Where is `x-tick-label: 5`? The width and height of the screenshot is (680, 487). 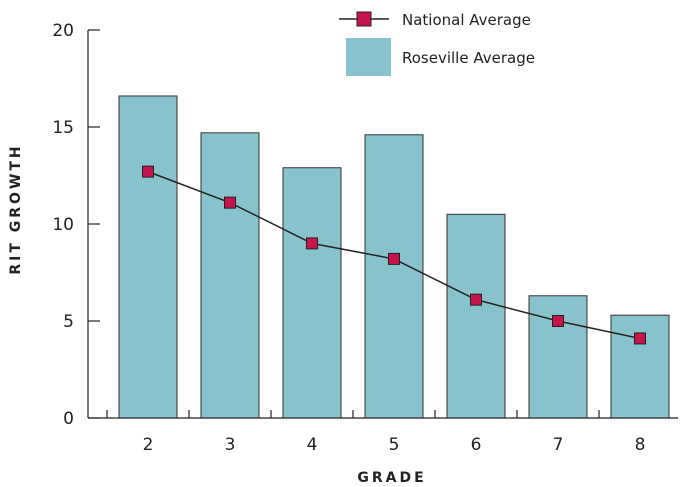 x-tick-label: 5 is located at coordinates (394, 445).